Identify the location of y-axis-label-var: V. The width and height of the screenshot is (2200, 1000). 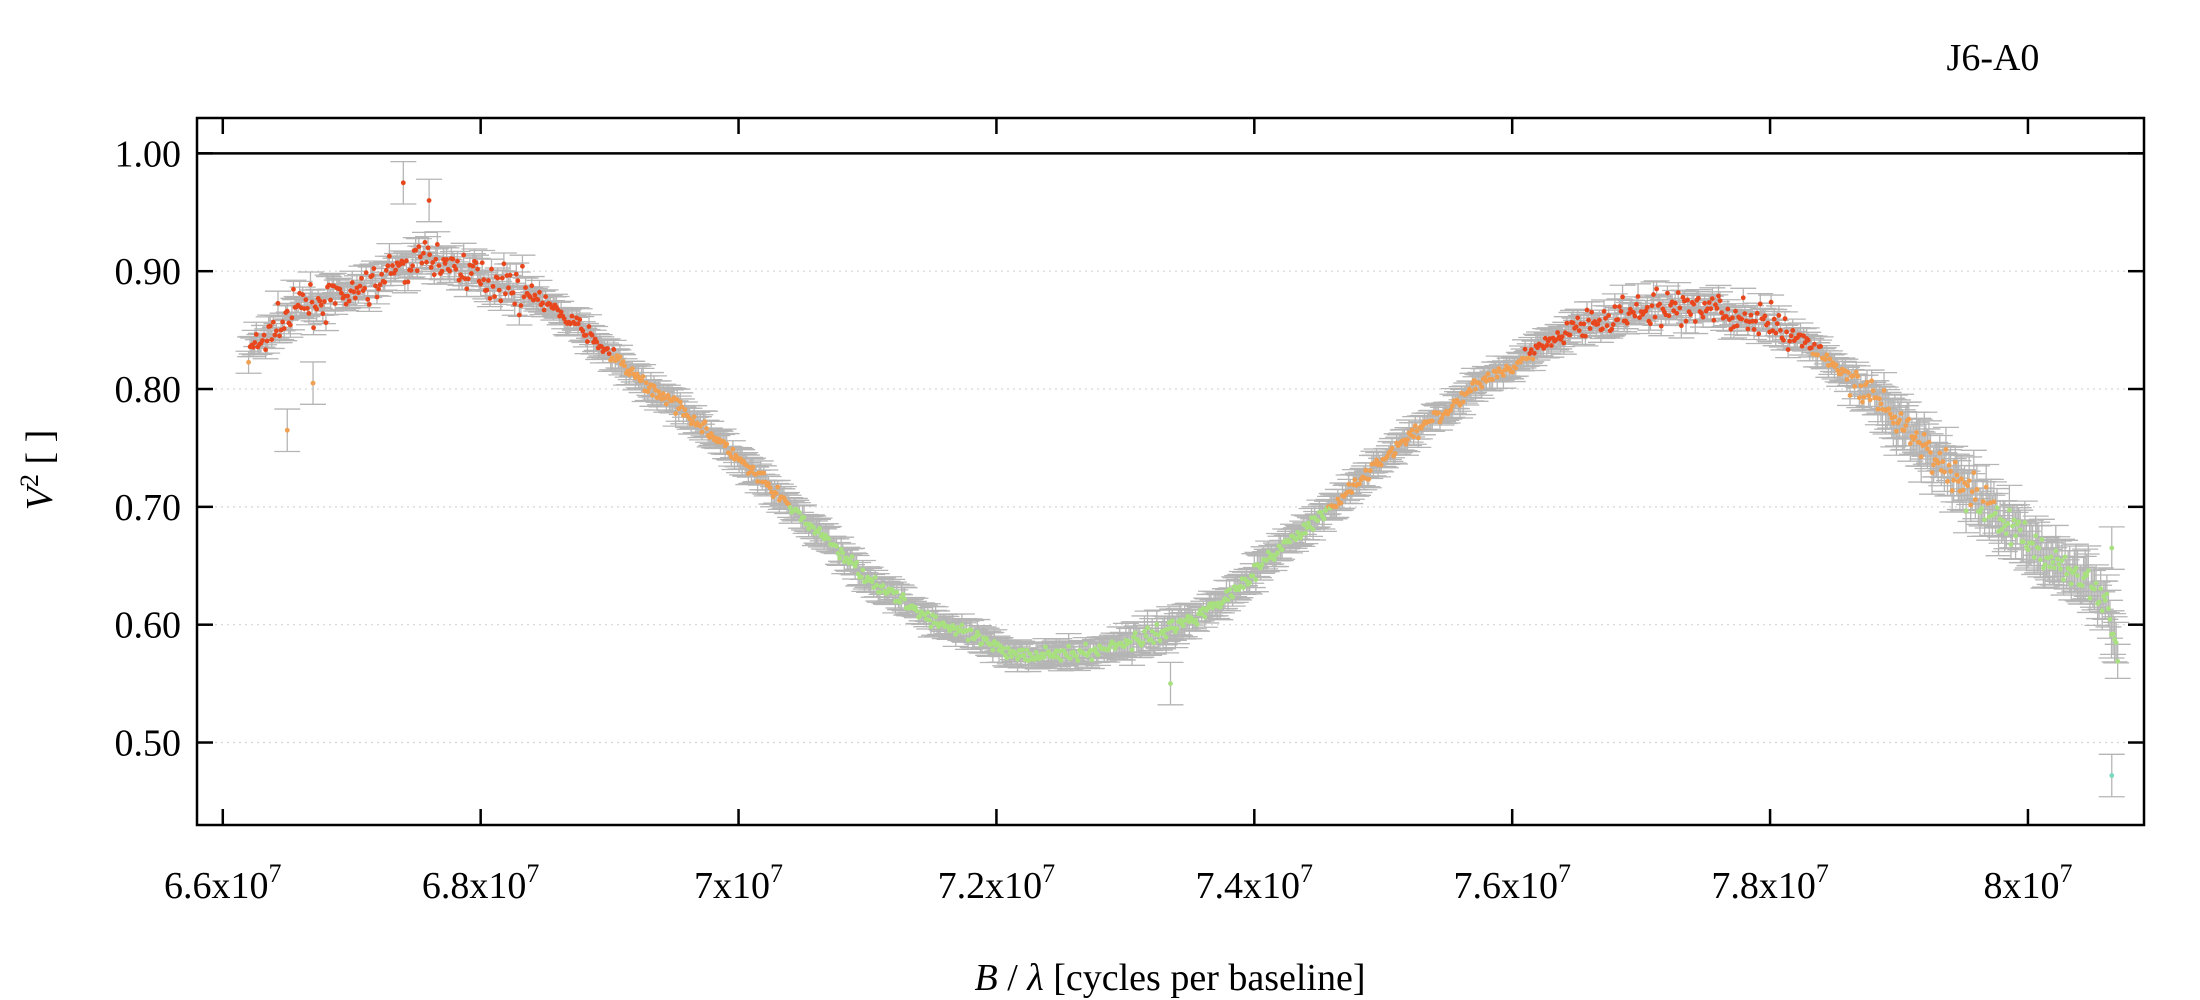
(40, 496).